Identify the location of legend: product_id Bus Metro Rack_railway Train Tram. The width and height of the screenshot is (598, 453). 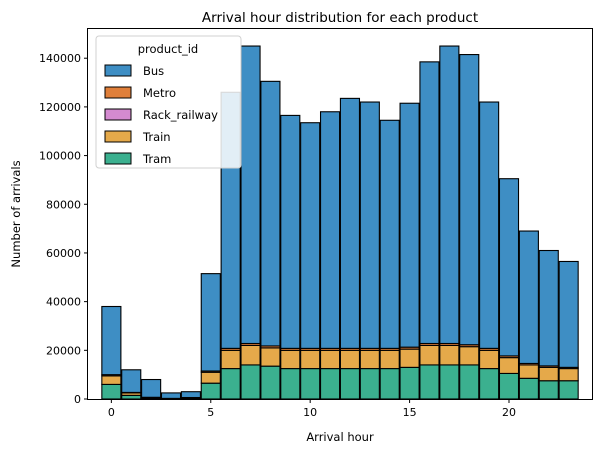
(168, 102).